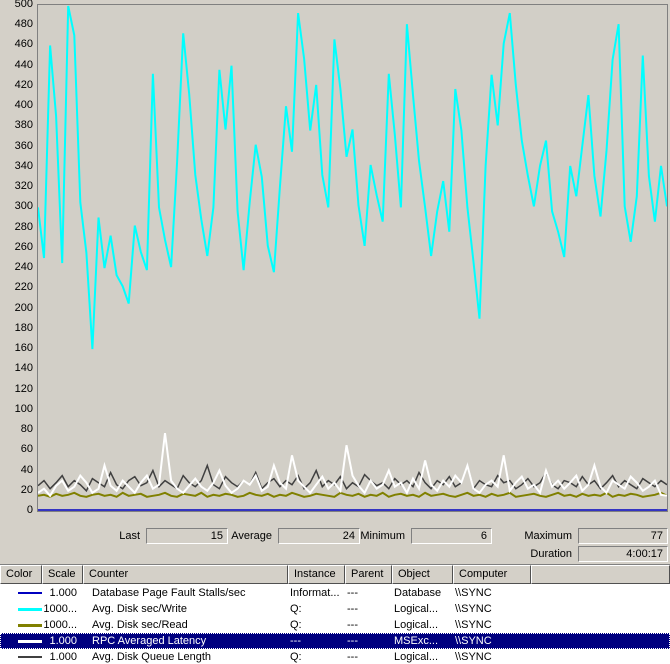 The image size is (670, 664). What do you see at coordinates (23, 186) in the screenshot?
I see `y-tick-label: 320` at bounding box center [23, 186].